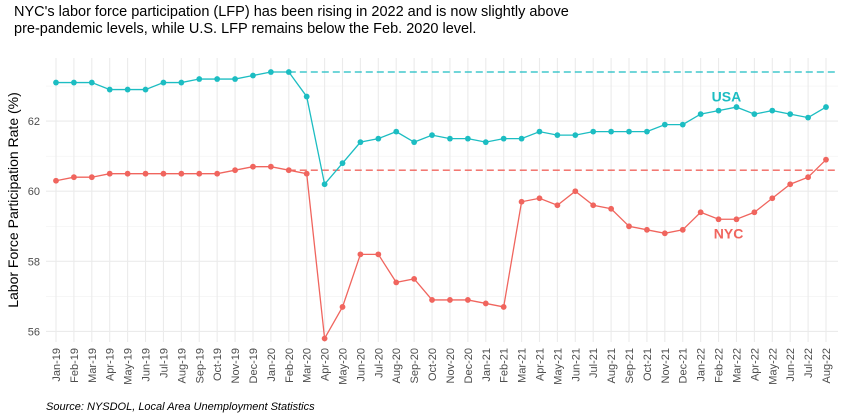 Image resolution: width=850 pixels, height=420 pixels. What do you see at coordinates (200, 365) in the screenshot?
I see `x-tick-label: Sep-19` at bounding box center [200, 365].